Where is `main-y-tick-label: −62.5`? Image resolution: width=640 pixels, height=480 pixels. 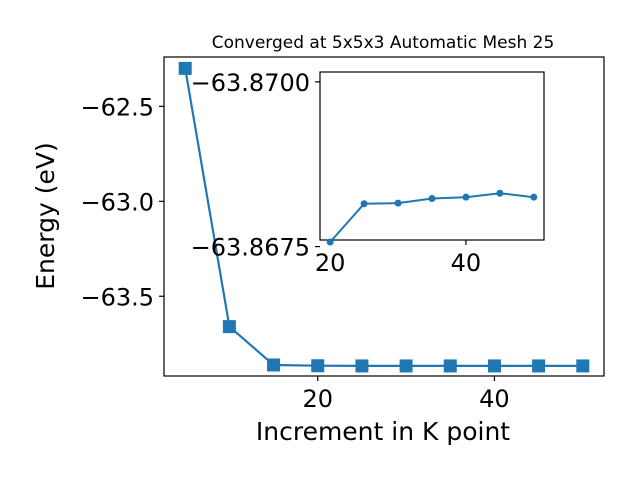
main-y-tick-label: −62.5 is located at coordinates (117, 107).